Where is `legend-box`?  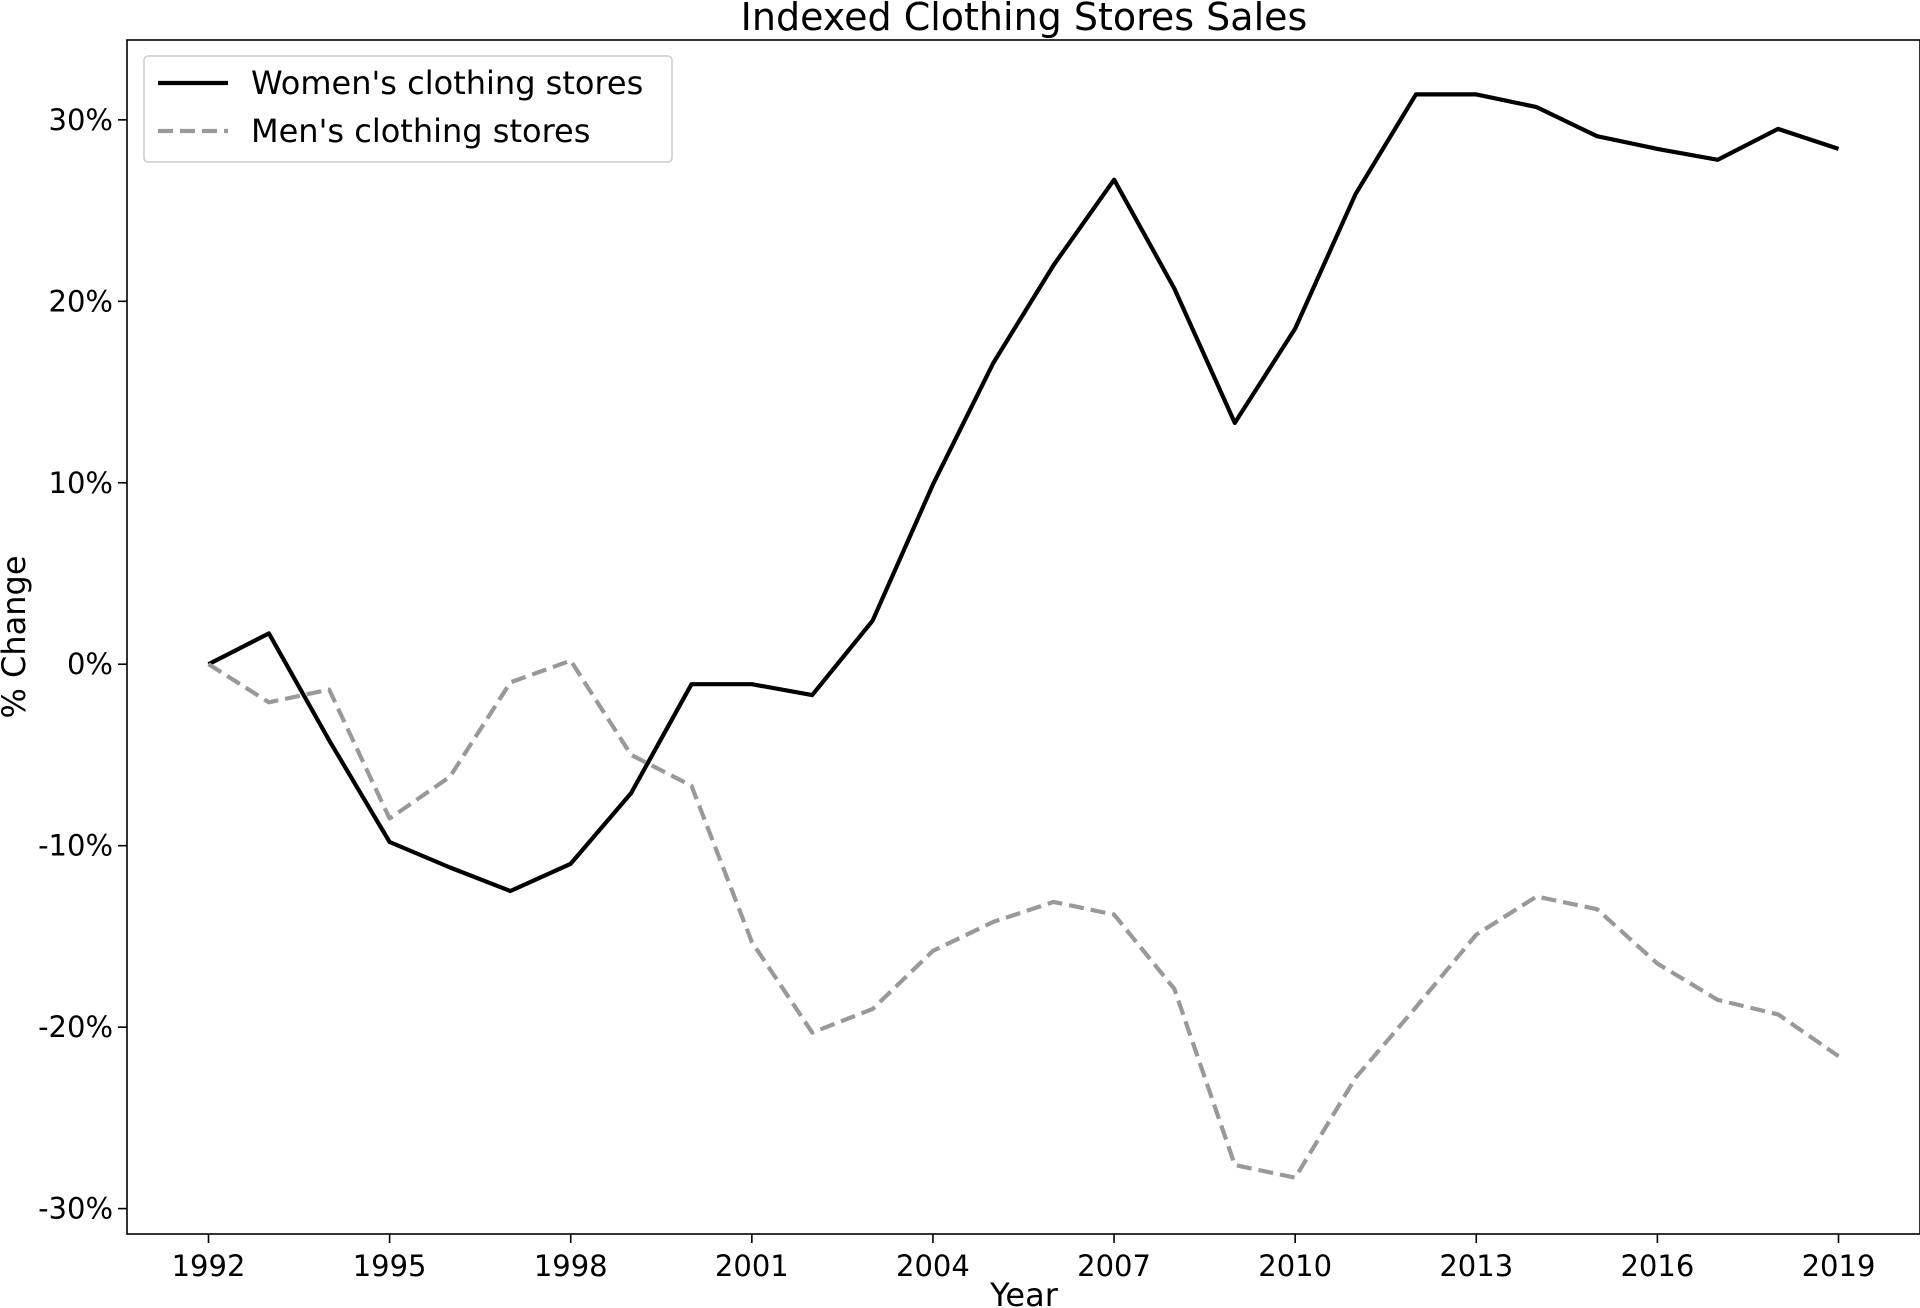
legend-box is located at coordinates (408, 109).